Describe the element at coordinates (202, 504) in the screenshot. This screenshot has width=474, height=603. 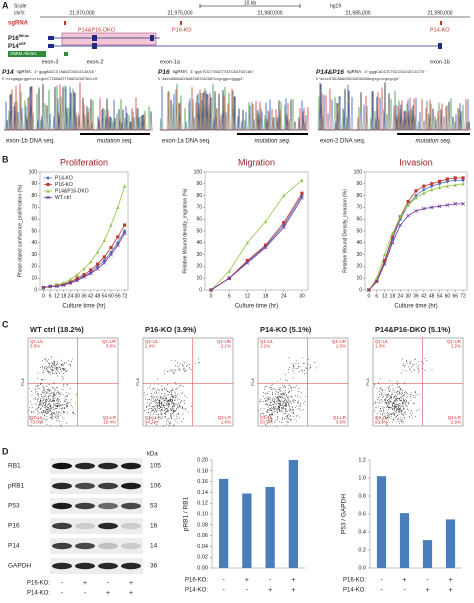
I see `y-tick-label: 0.12` at that location.